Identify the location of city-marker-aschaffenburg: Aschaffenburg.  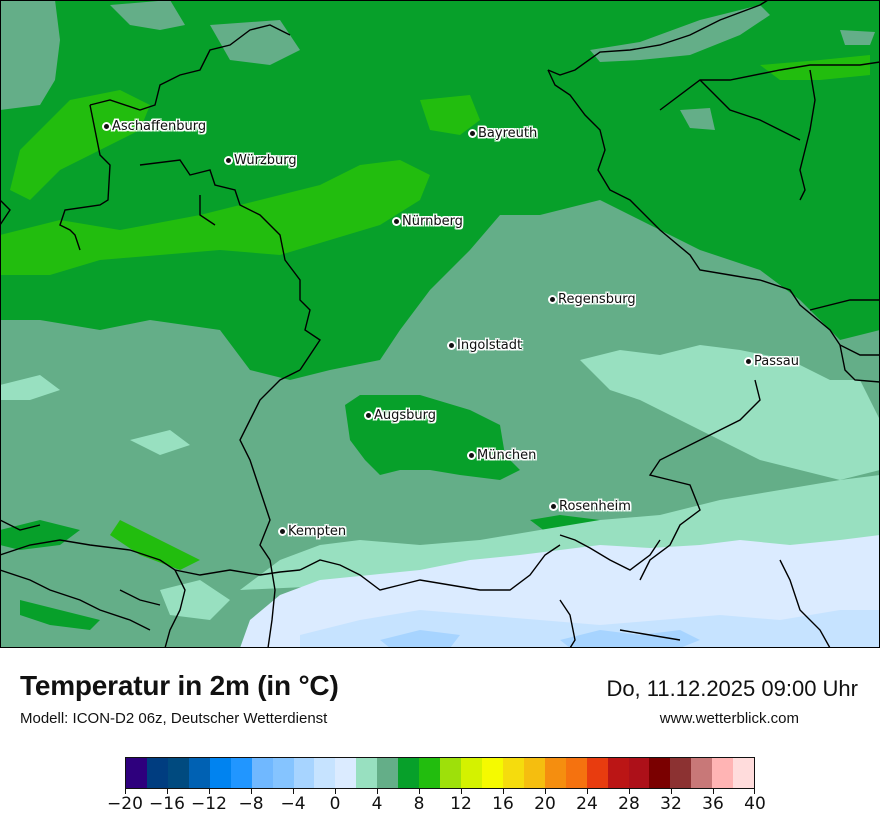
(155, 126).